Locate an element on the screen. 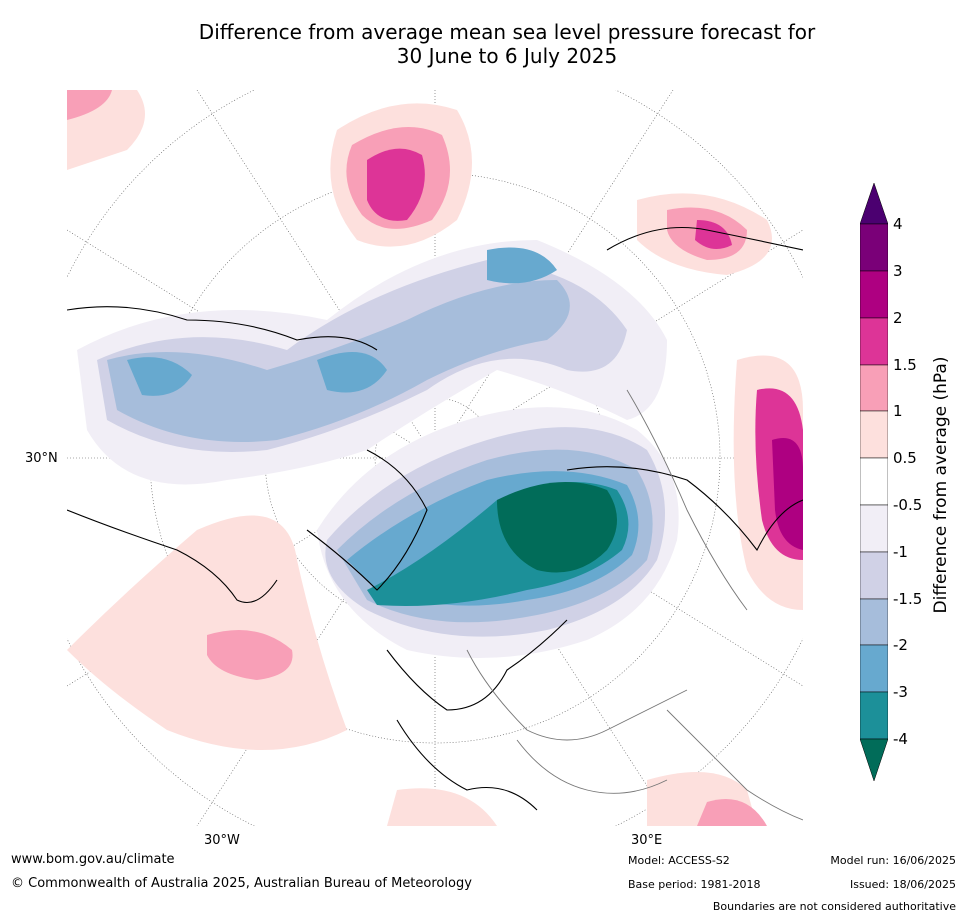 Image resolution: width=965 pixels, height=919 pixels. colorbar-tick: 2 is located at coordinates (898, 318).